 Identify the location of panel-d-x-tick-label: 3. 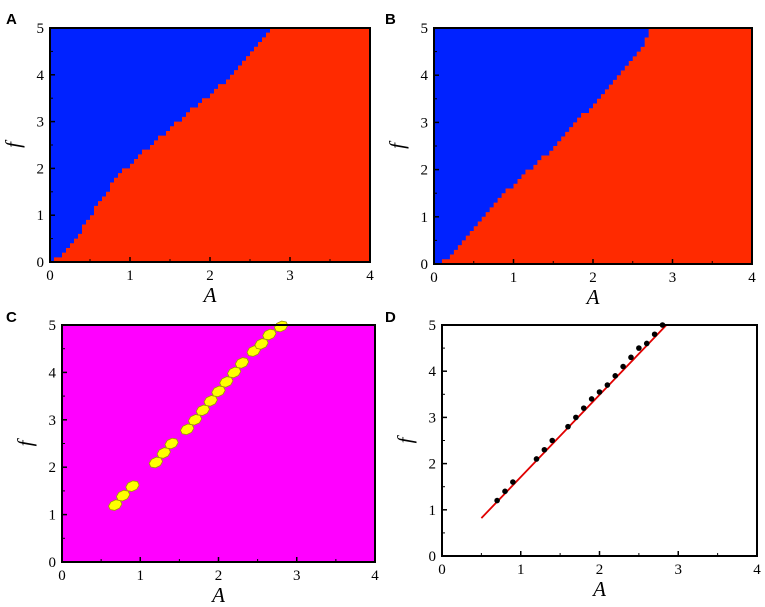
(679, 570).